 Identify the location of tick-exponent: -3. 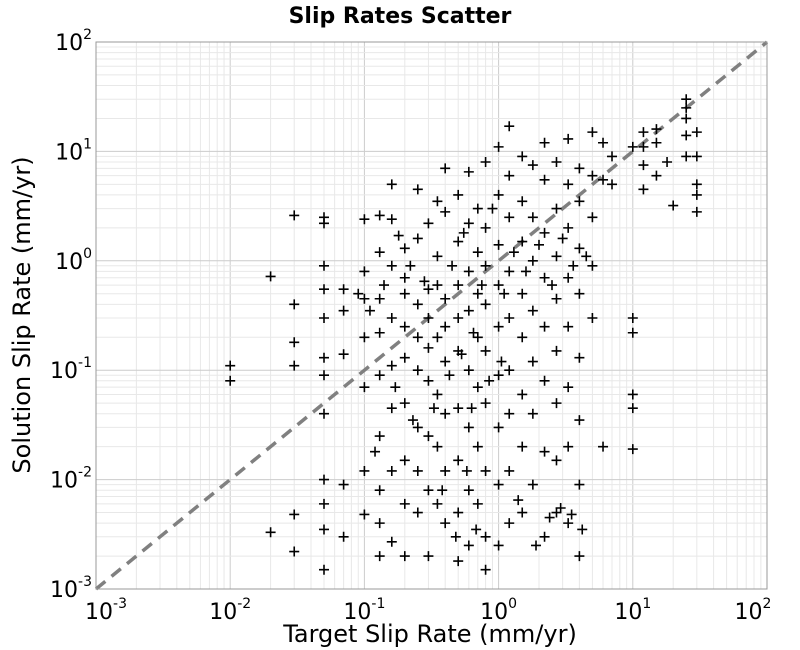
(85, 582).